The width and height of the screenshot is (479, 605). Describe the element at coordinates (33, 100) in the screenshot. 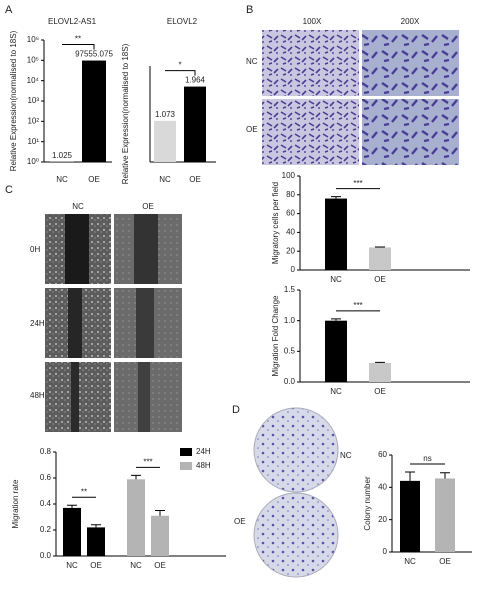

I see `y-tick-label: 10³` at that location.